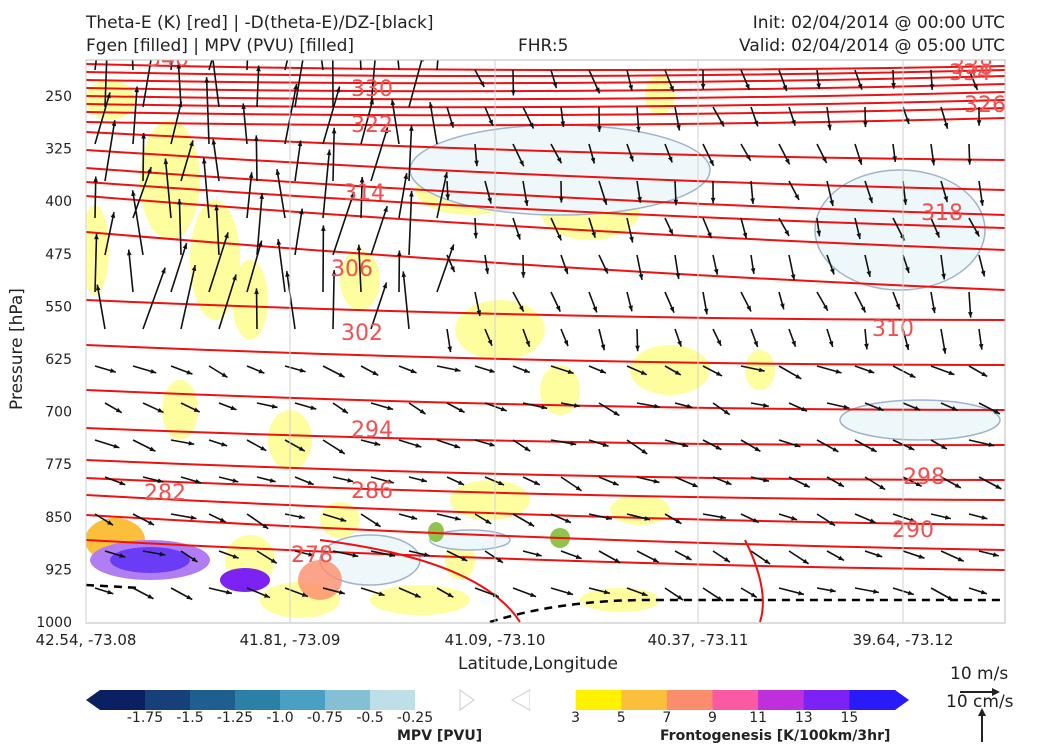 This screenshot has width=1050, height=750. I want to click on mpv-colorbar-label: MPV [PVU], so click(440, 736).